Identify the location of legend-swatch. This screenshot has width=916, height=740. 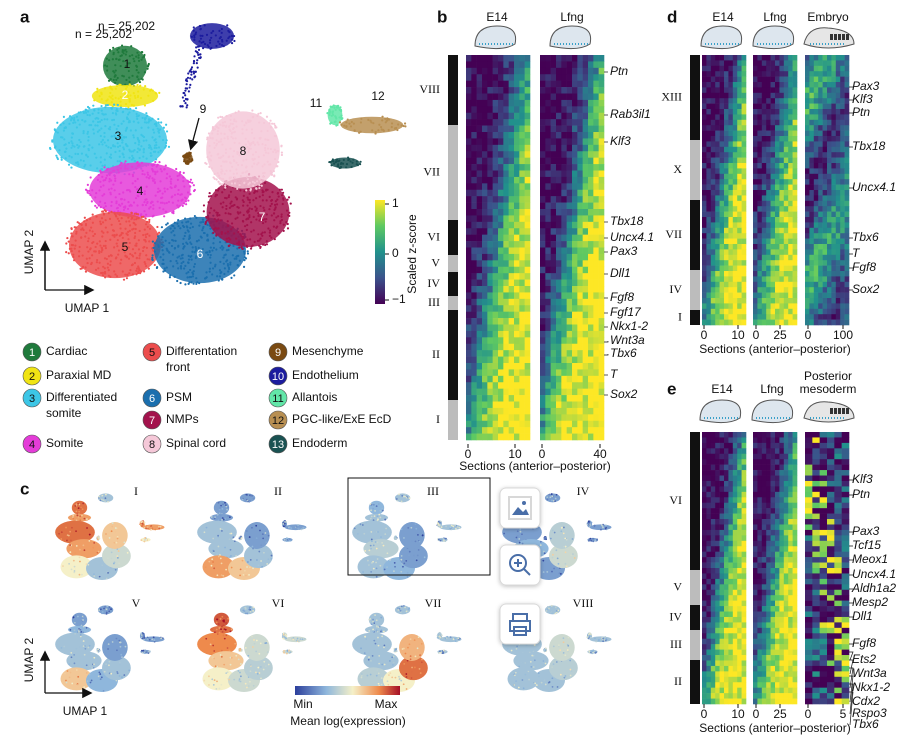
(278, 420).